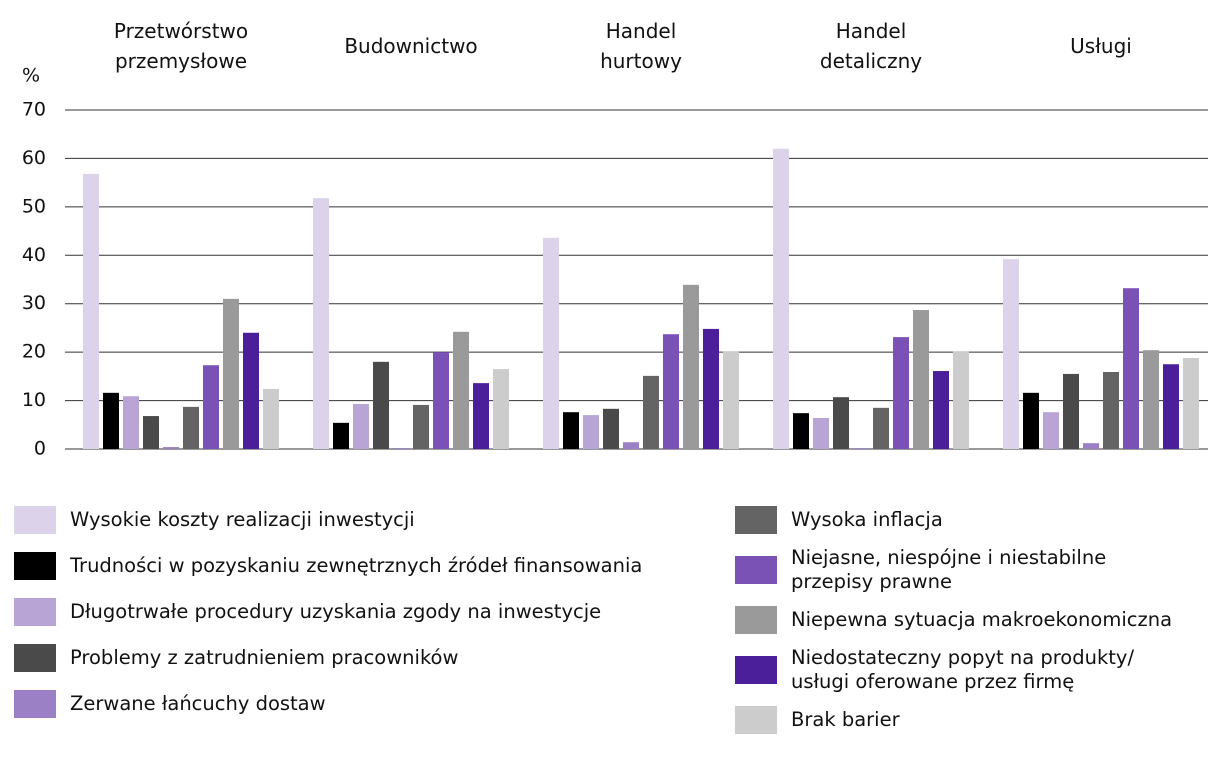 Image resolution: width=1208 pixels, height=760 pixels. What do you see at coordinates (34, 158) in the screenshot?
I see `y-tick-label: 60` at bounding box center [34, 158].